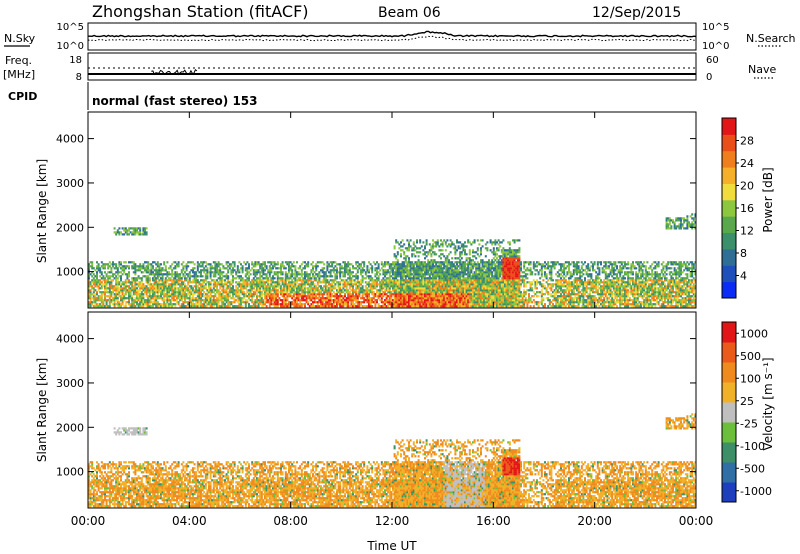 The image size is (800, 554). I want to click on n-sky-trace, so click(392, 34).